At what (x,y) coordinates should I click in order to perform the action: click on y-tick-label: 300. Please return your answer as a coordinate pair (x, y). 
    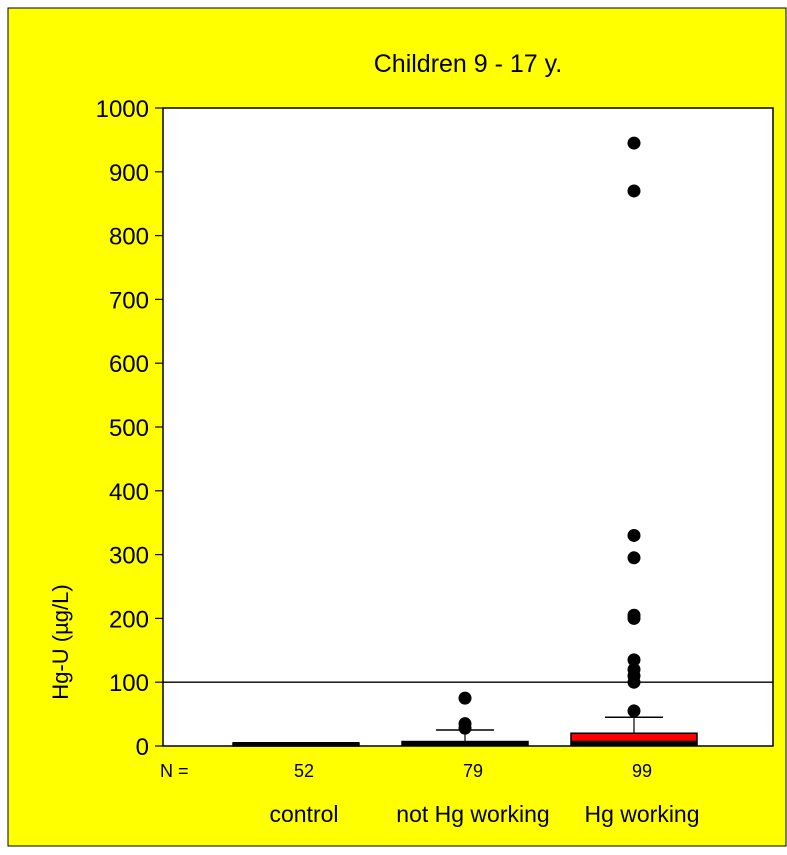
    Looking at the image, I should click on (129, 556).